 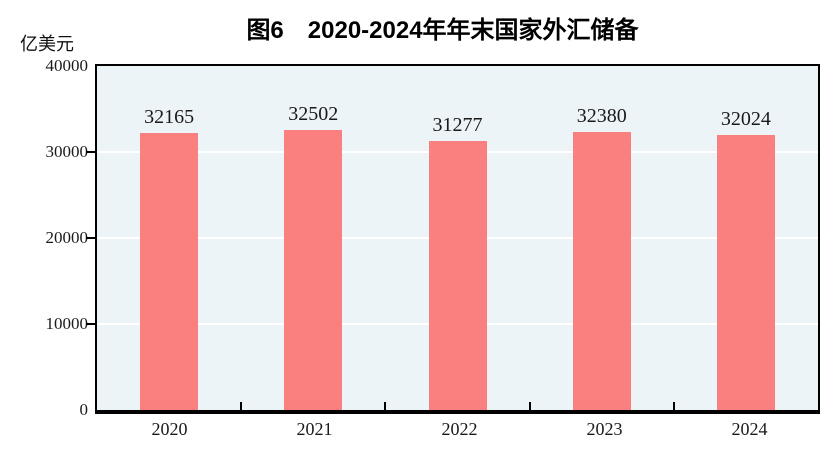 What do you see at coordinates (84, 409) in the screenshot?
I see `y-axis-tick-label: 0` at bounding box center [84, 409].